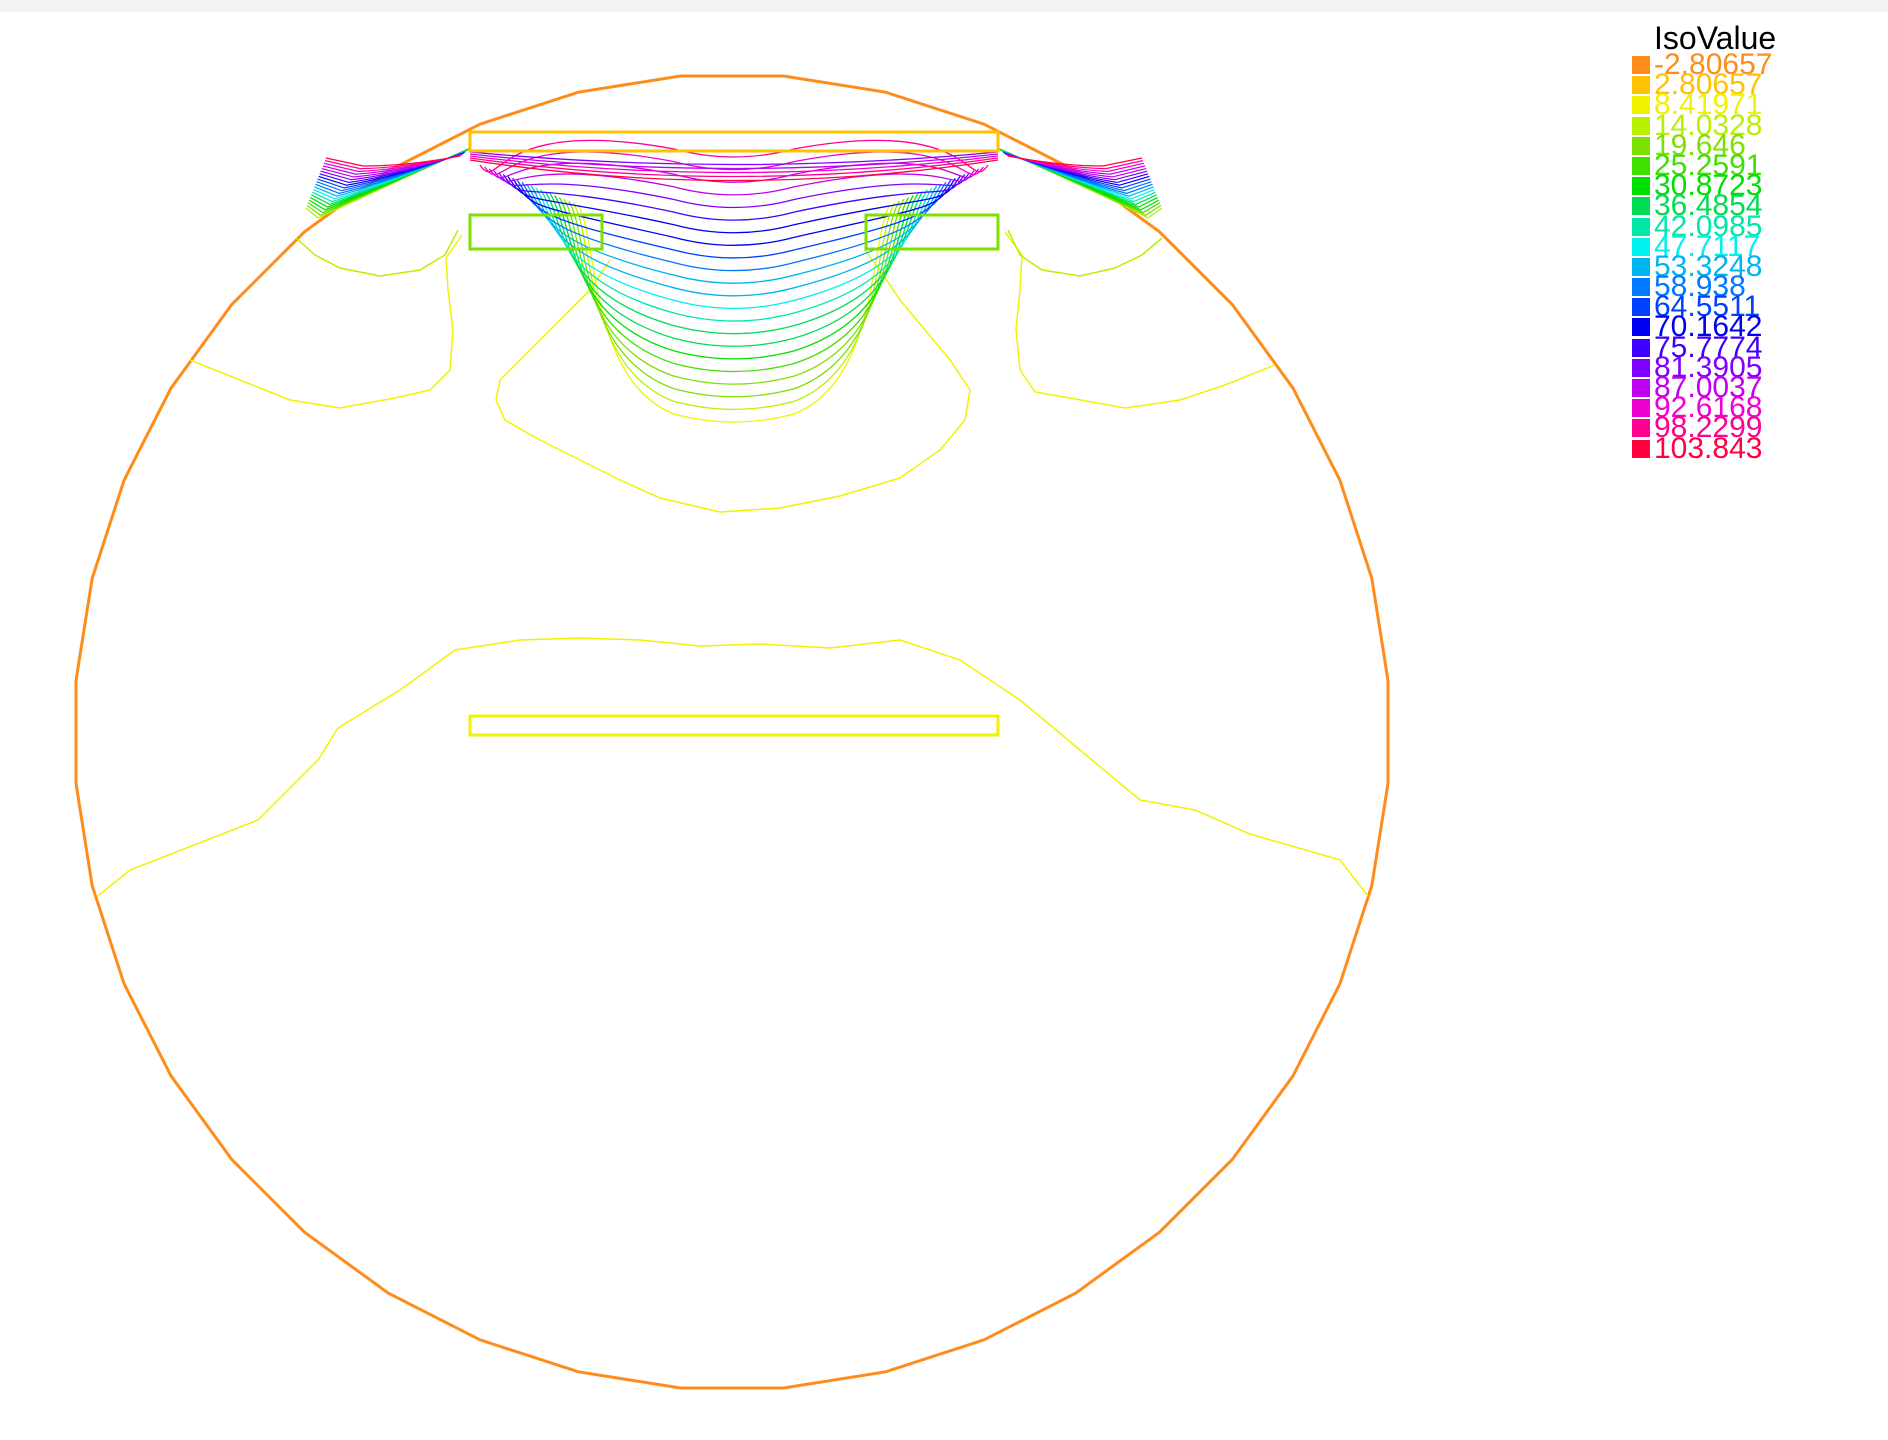 This screenshot has height=1440, width=1888. What do you see at coordinates (1708, 387) in the screenshot?
I see `legend-label: 87.0037` at bounding box center [1708, 387].